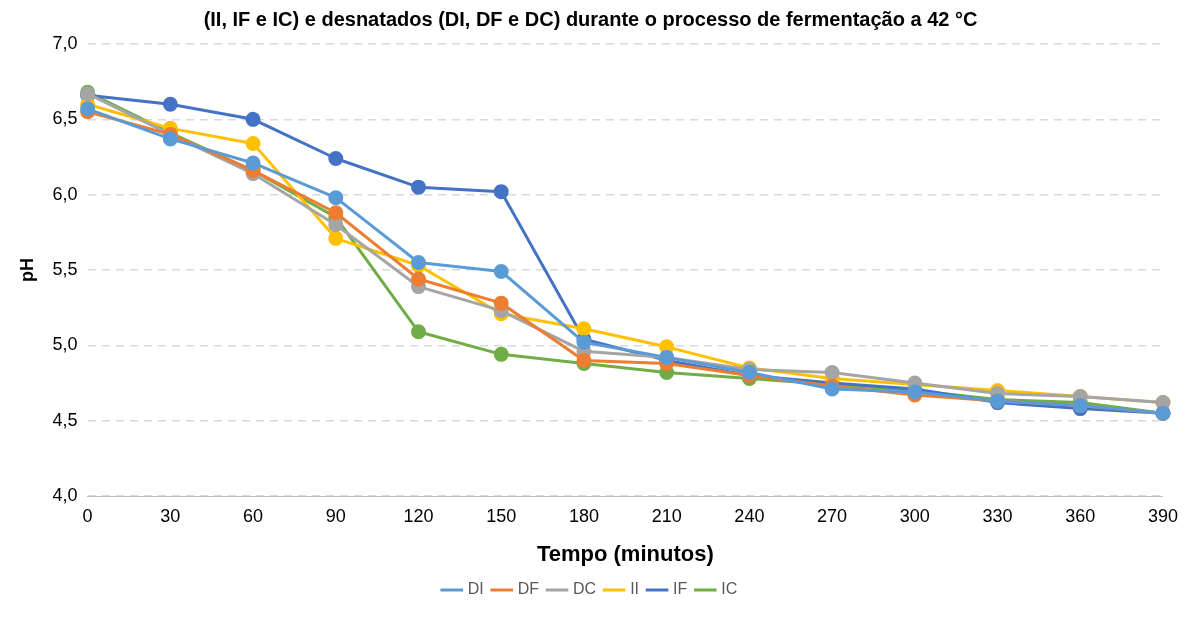 Image resolution: width=1197 pixels, height=620 pixels. I want to click on legend-label: II, so click(635, 589).